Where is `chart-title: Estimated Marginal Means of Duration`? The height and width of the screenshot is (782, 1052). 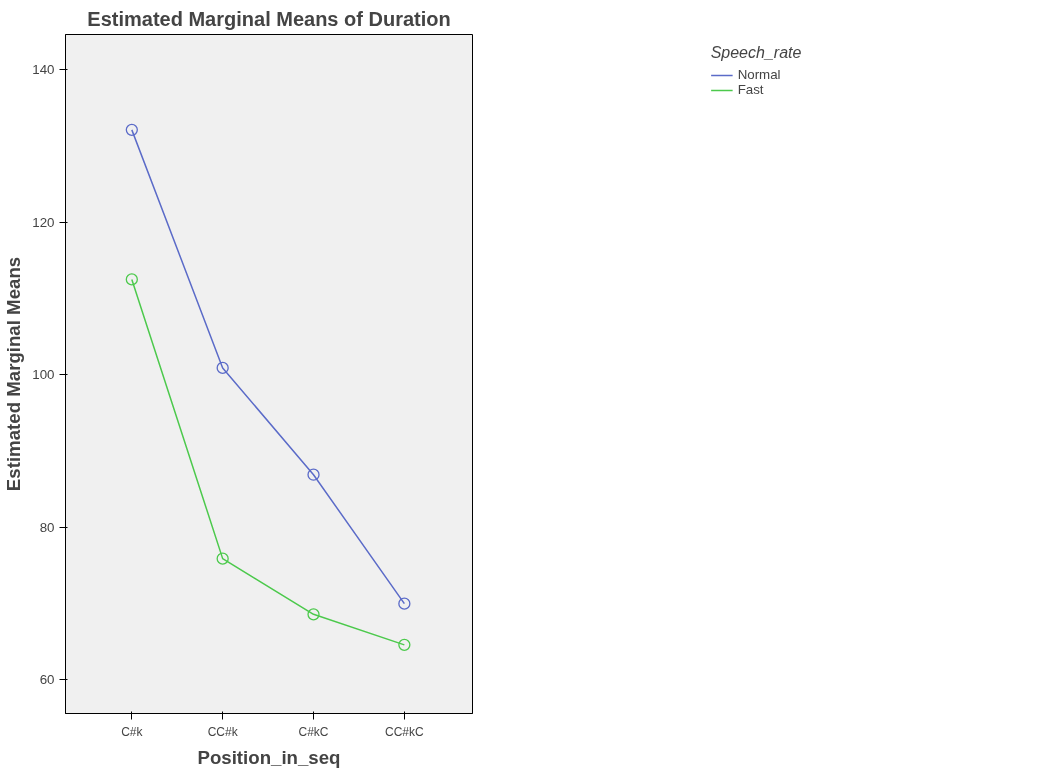
chart-title: Estimated Marginal Means of Duration is located at coordinates (269, 18).